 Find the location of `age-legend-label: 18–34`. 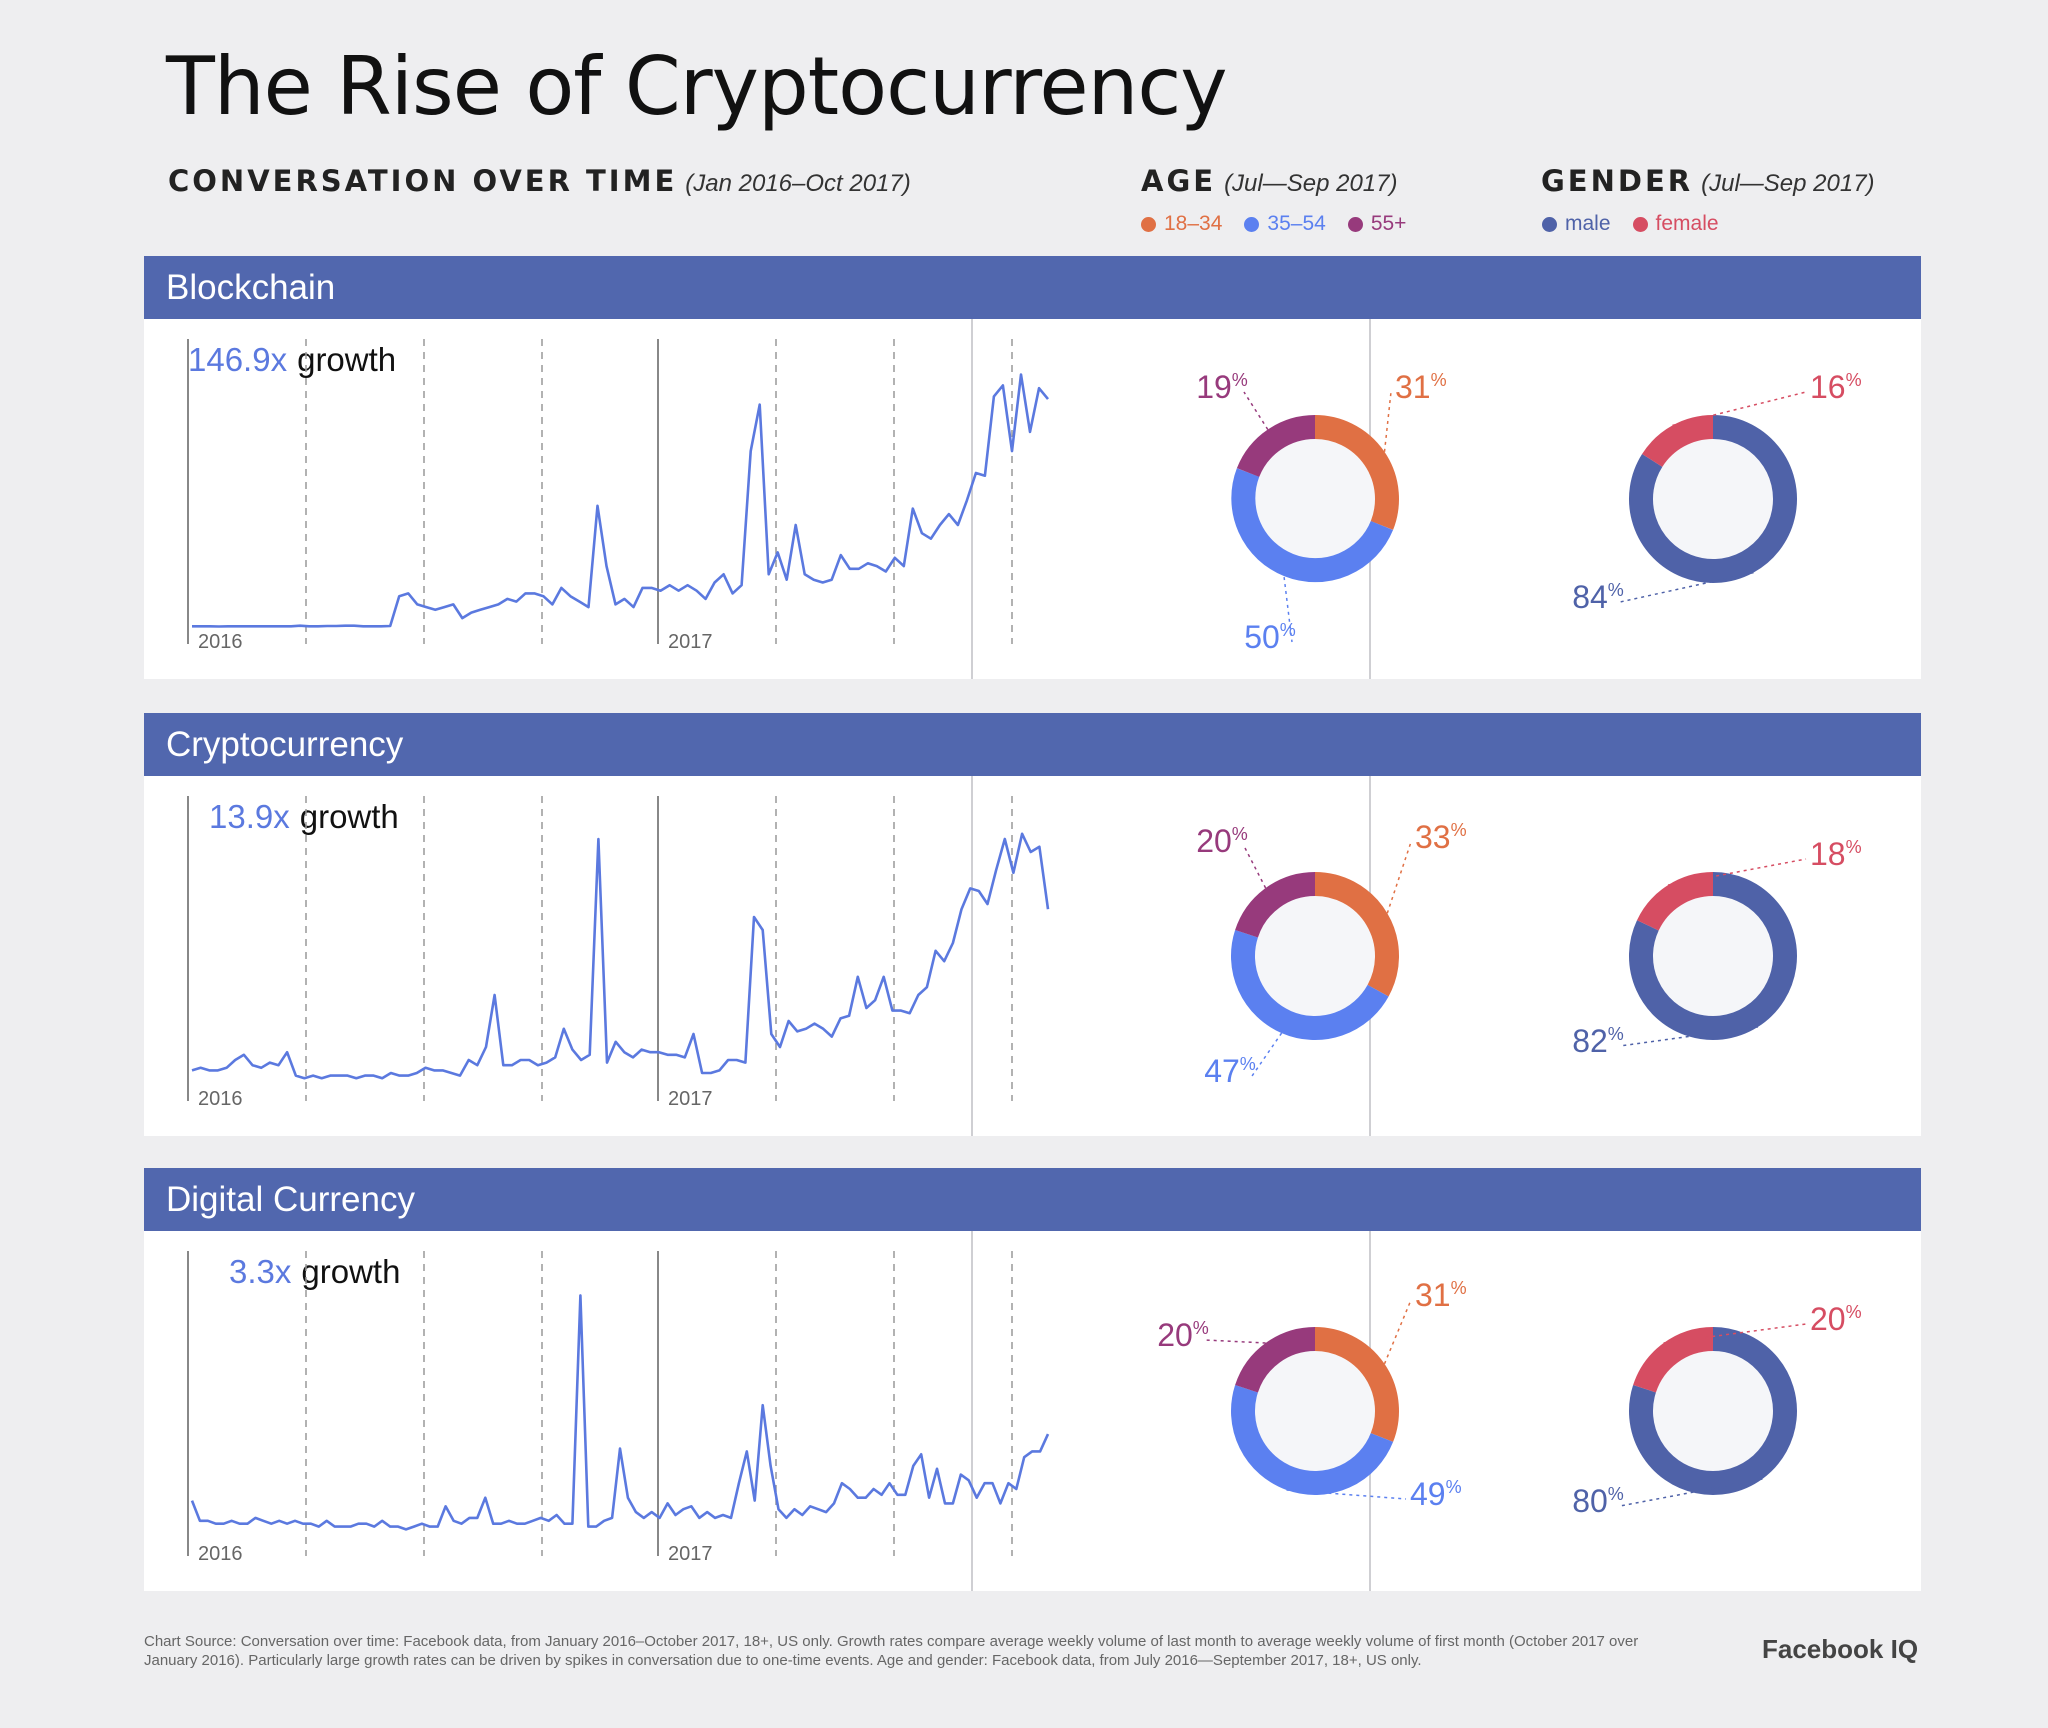

age-legend-label: 18–34 is located at coordinates (1193, 223).